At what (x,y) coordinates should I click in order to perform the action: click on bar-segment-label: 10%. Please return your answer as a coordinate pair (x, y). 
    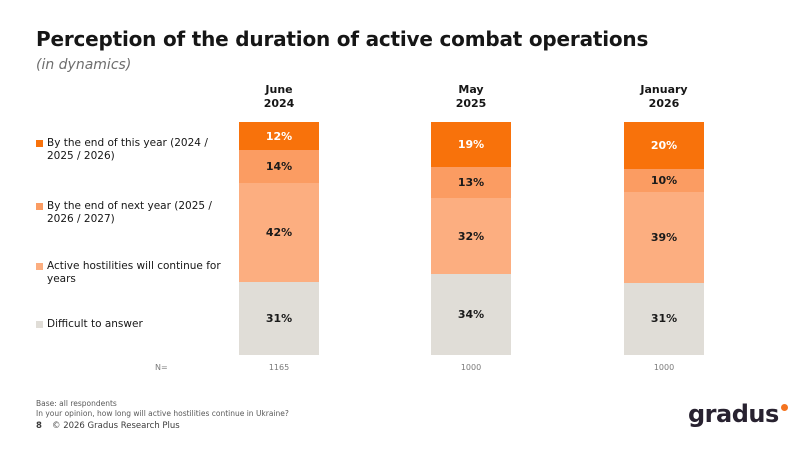
    Looking at the image, I should click on (664, 180).